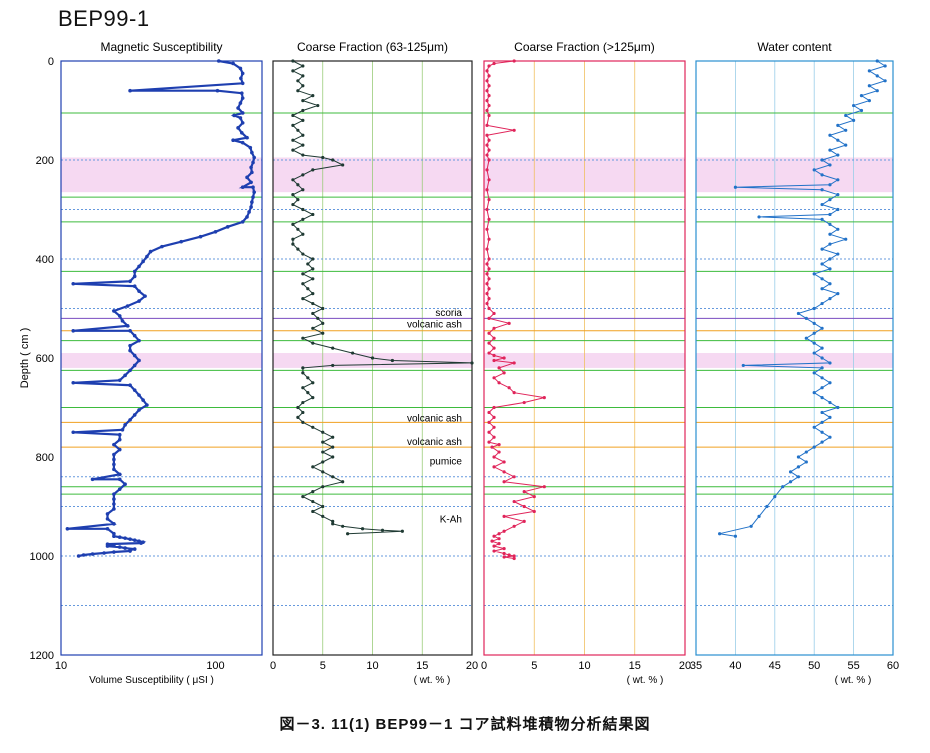 This screenshot has width=930, height=753. What do you see at coordinates (472, 666) in the screenshot?
I see `x-tick-label: 20` at bounding box center [472, 666].